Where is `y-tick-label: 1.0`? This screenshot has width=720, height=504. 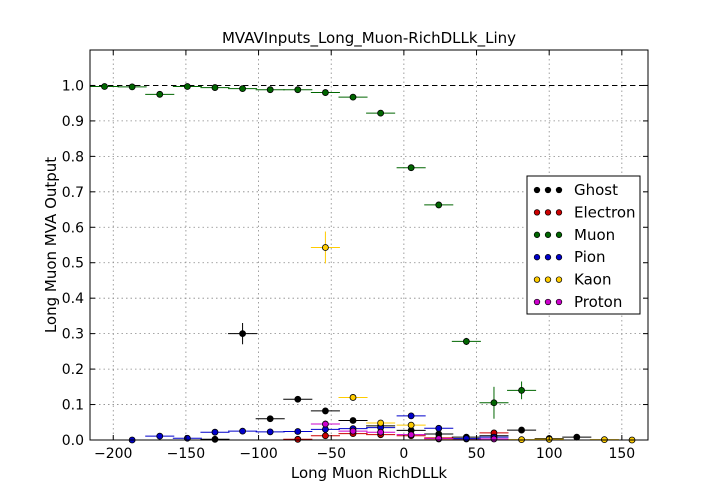 y-tick-label: 1.0 is located at coordinates (73, 86).